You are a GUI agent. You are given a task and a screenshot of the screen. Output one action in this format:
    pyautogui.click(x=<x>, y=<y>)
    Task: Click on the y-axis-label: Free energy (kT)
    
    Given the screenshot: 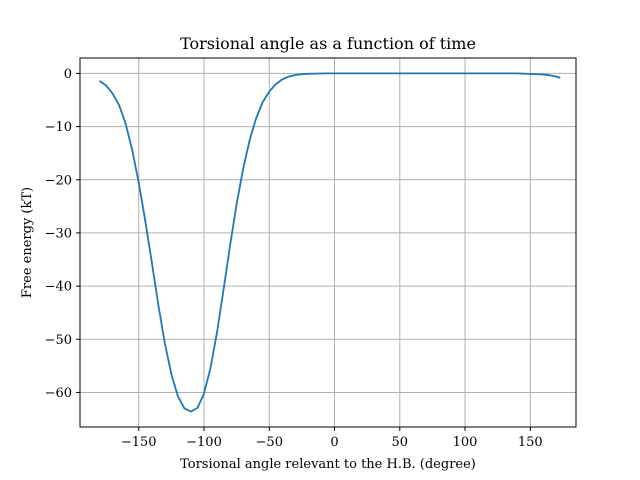 What is the action you would take?
    pyautogui.click(x=27, y=242)
    